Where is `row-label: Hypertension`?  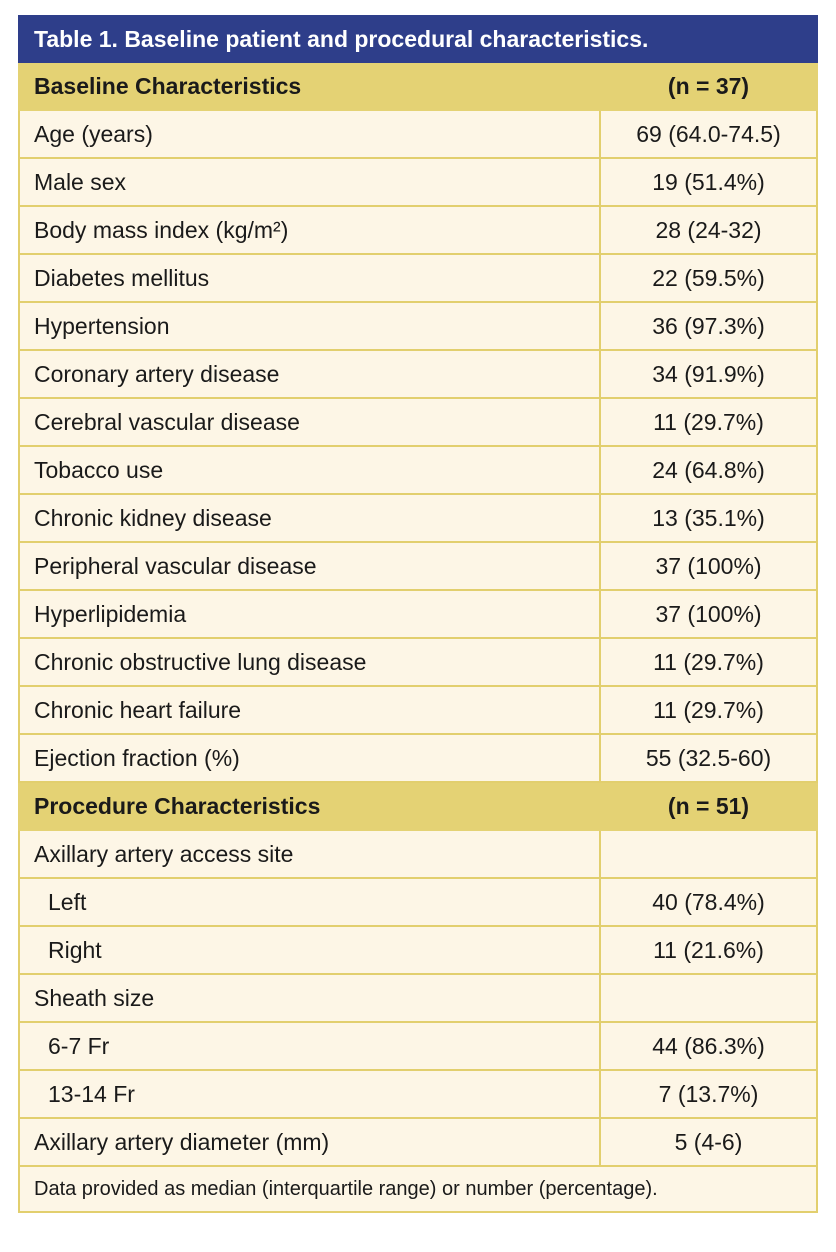
row-label: Hypertension is located at coordinates (310, 326).